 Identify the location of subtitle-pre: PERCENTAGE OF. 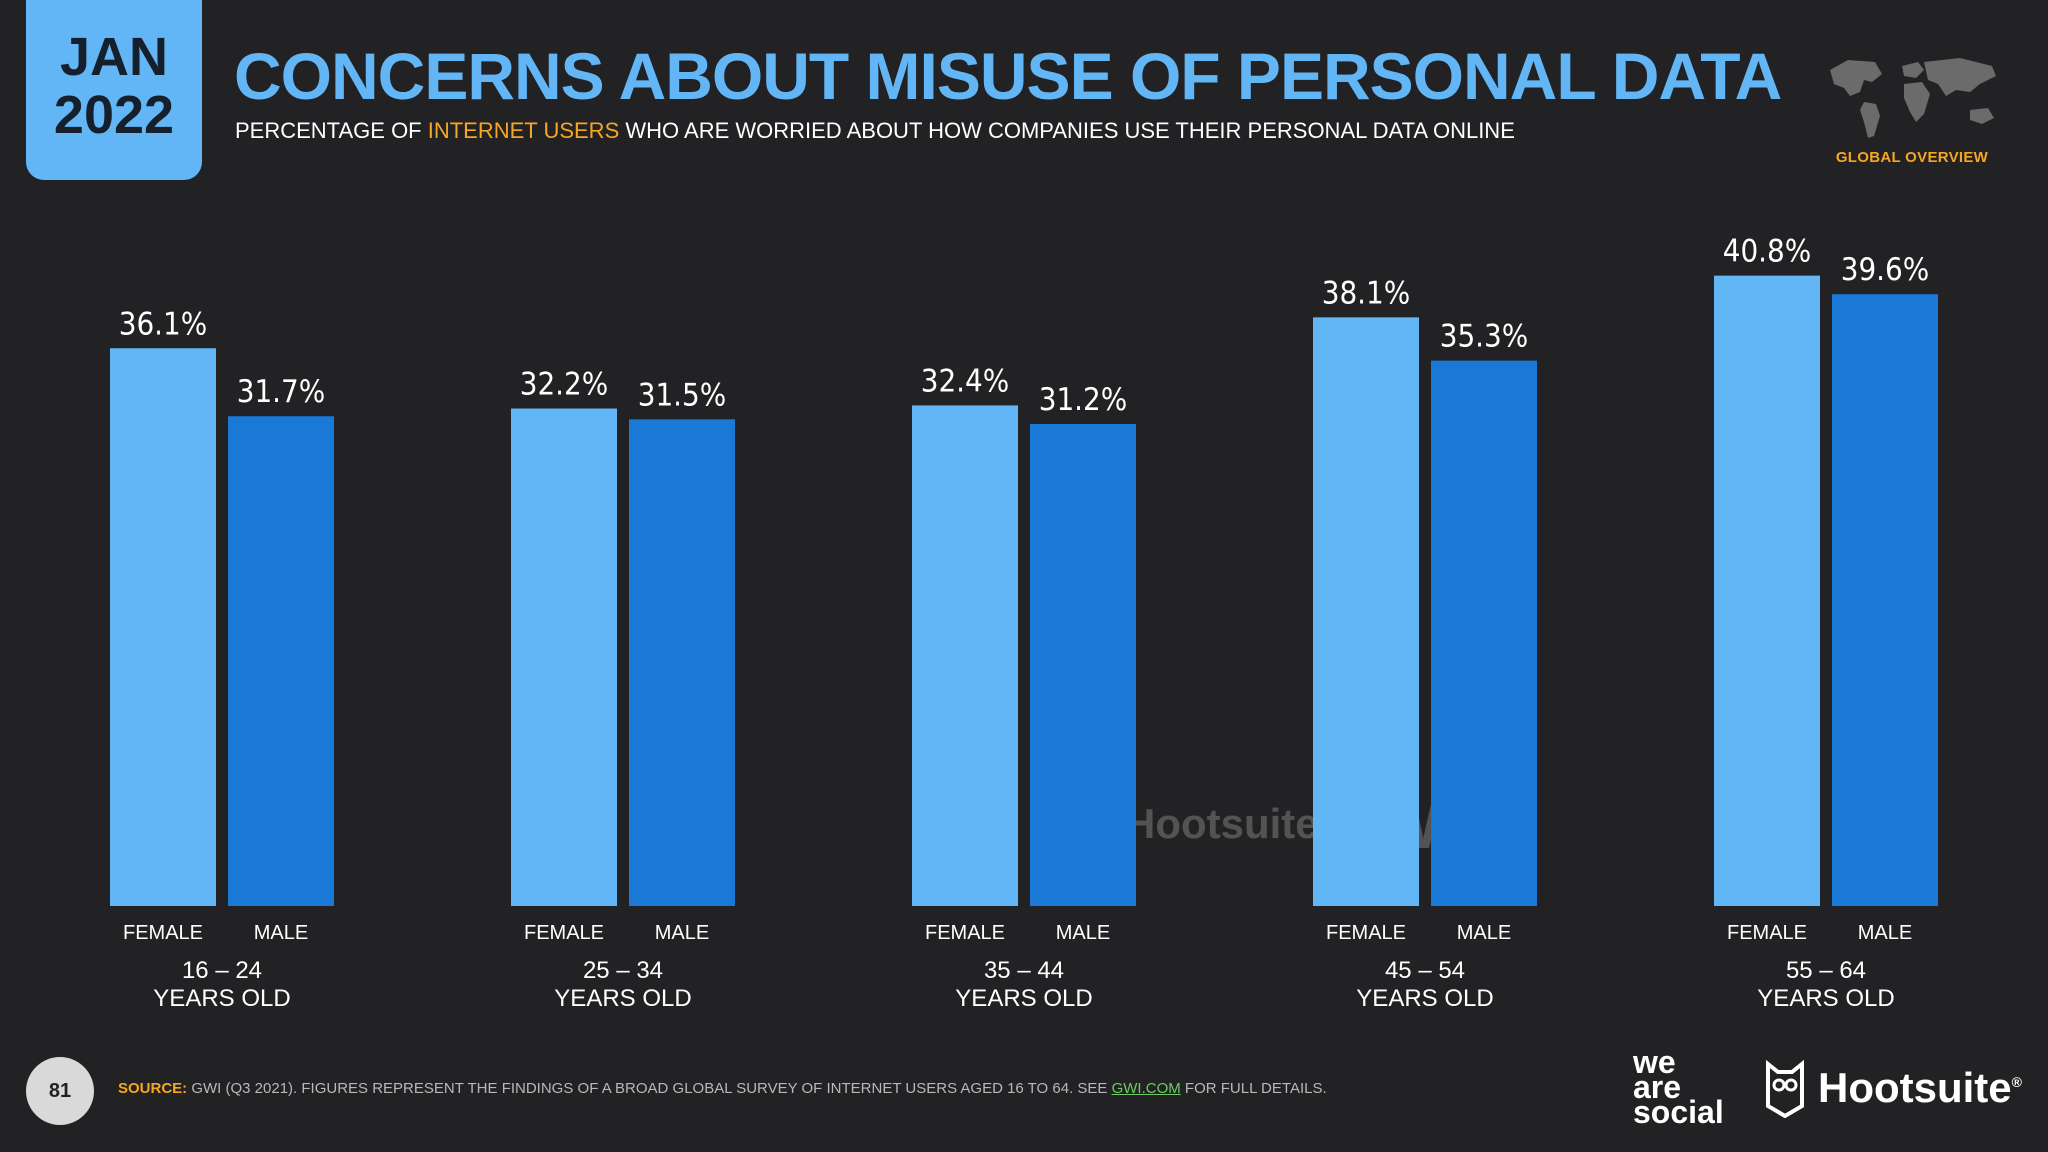
(331, 130).